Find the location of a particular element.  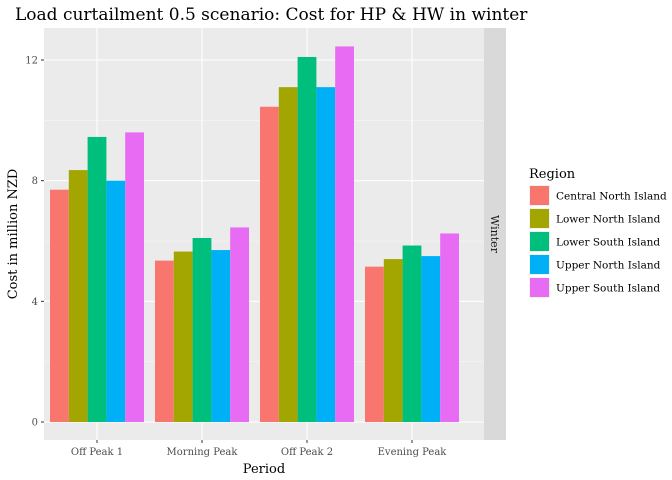

x-tick-label: Off Peak 1 is located at coordinates (97, 452).